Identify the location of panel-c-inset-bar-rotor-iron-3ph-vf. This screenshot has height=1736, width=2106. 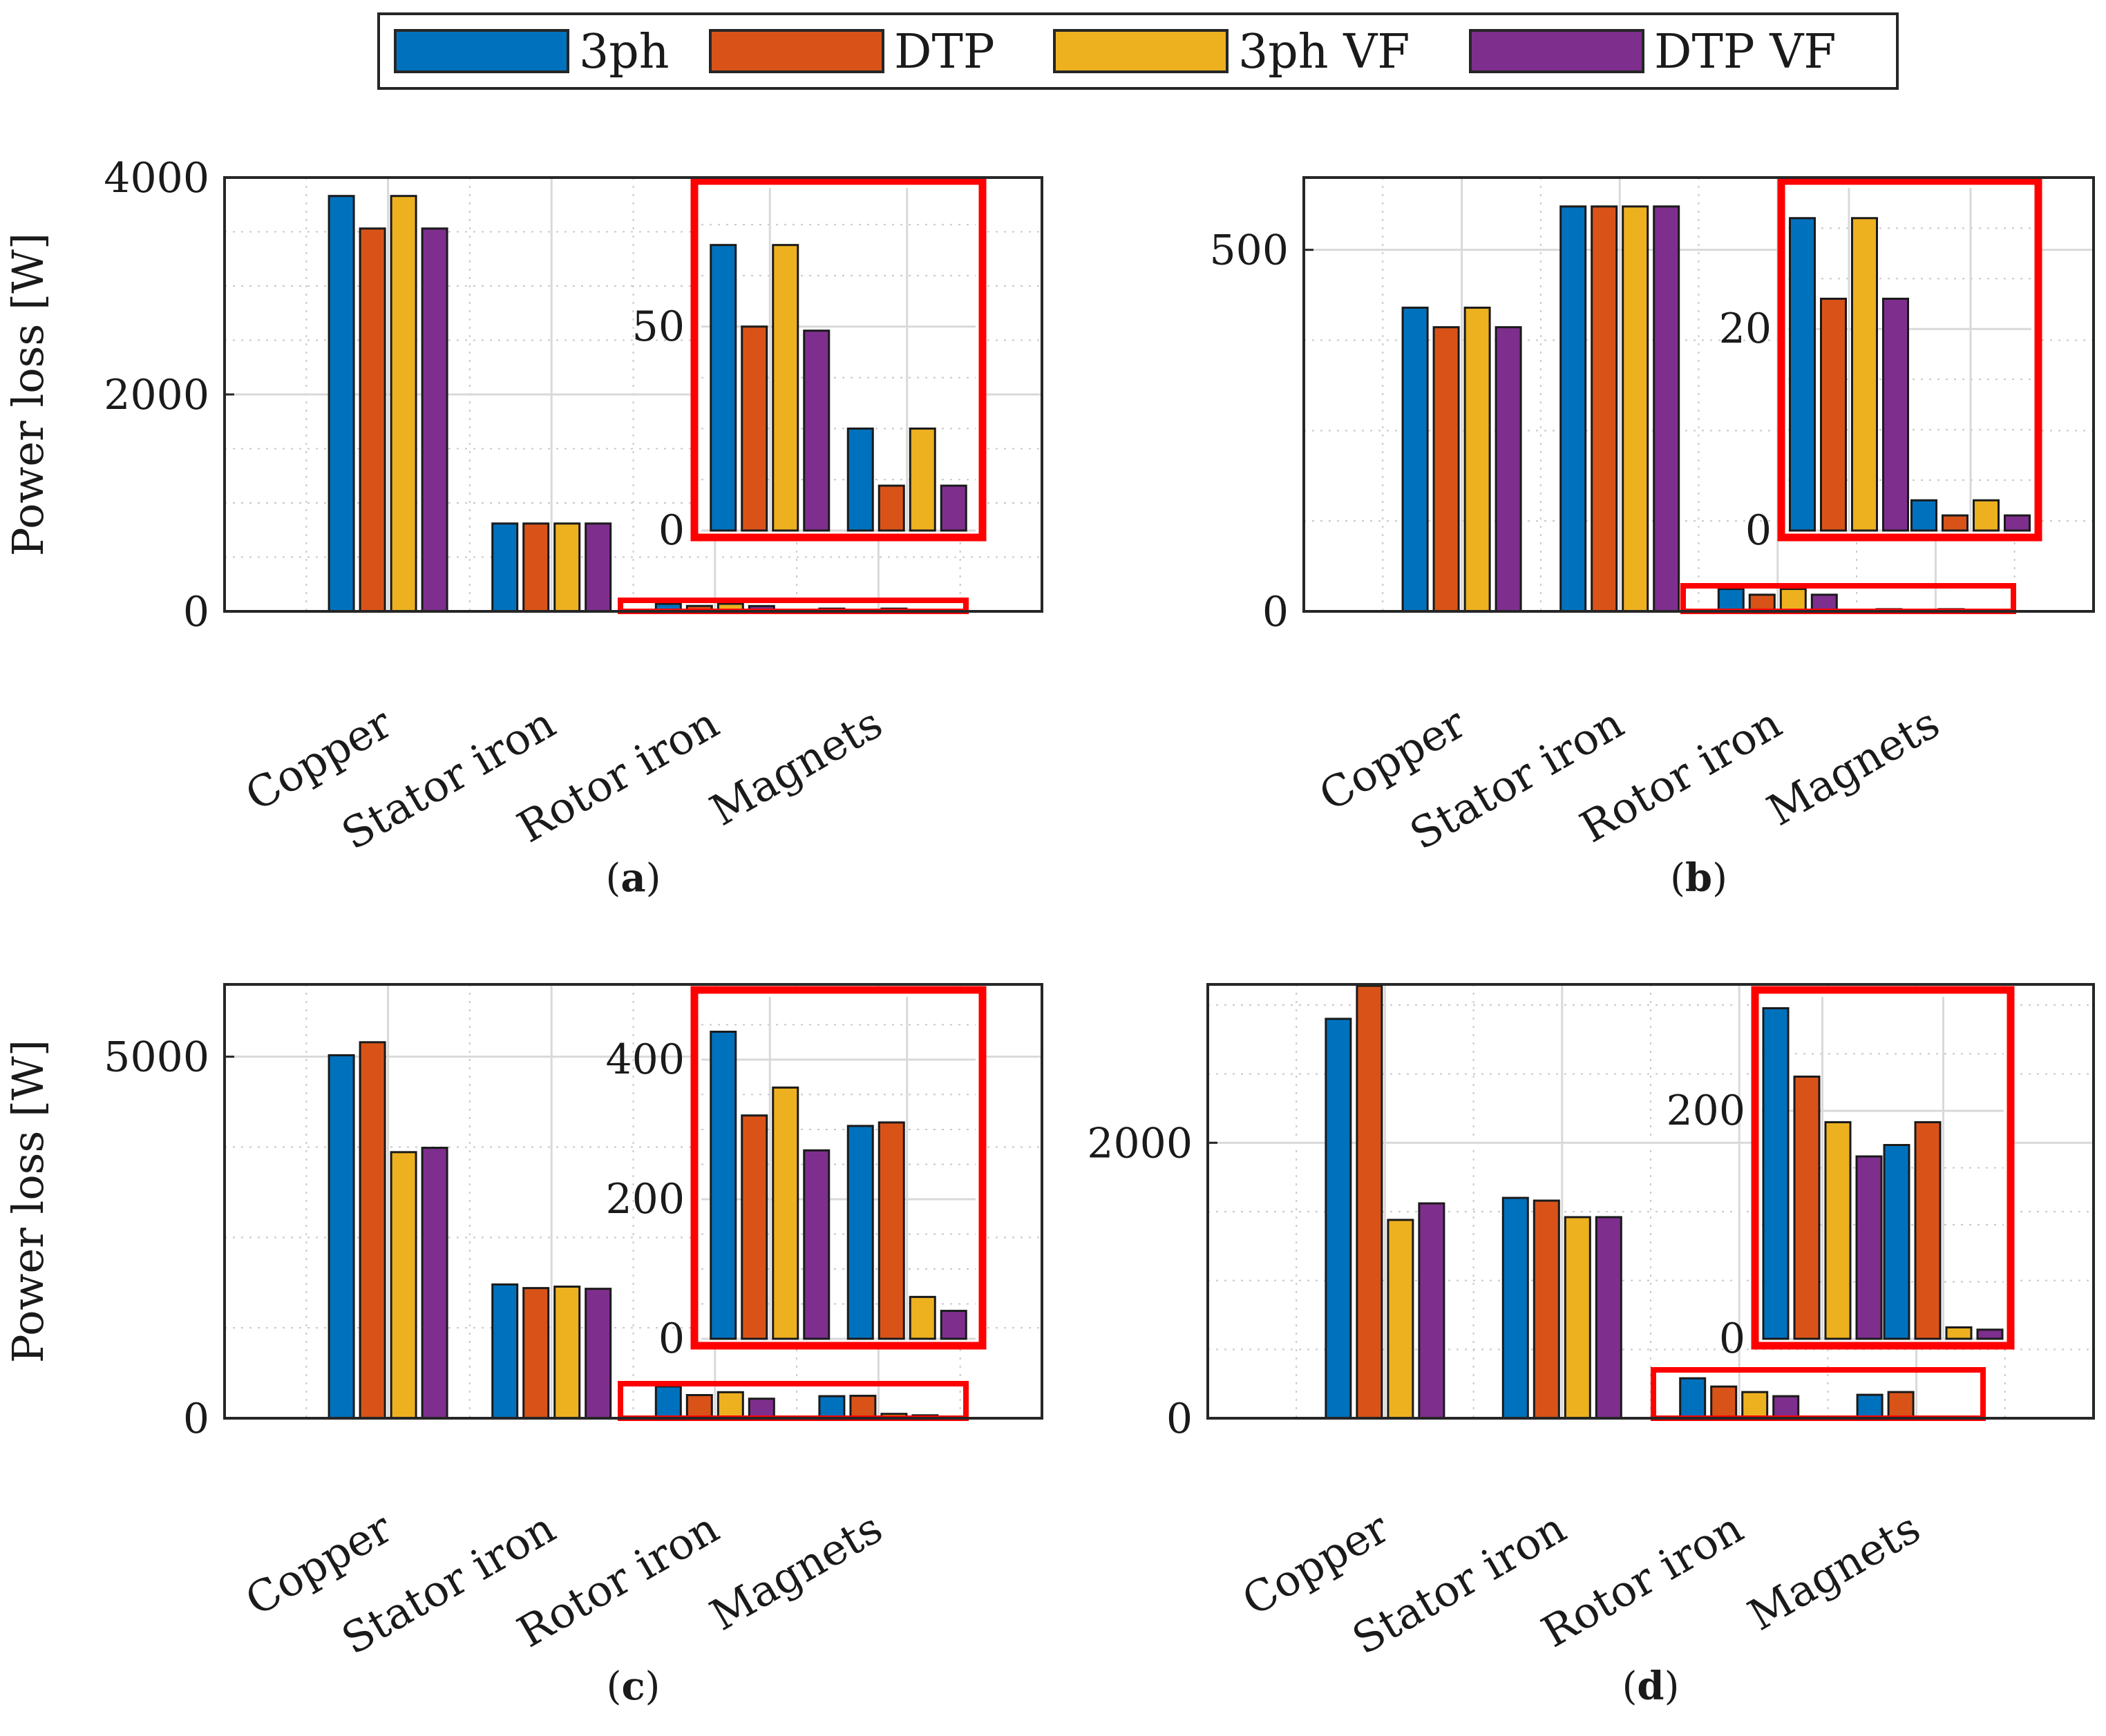
(785, 1213).